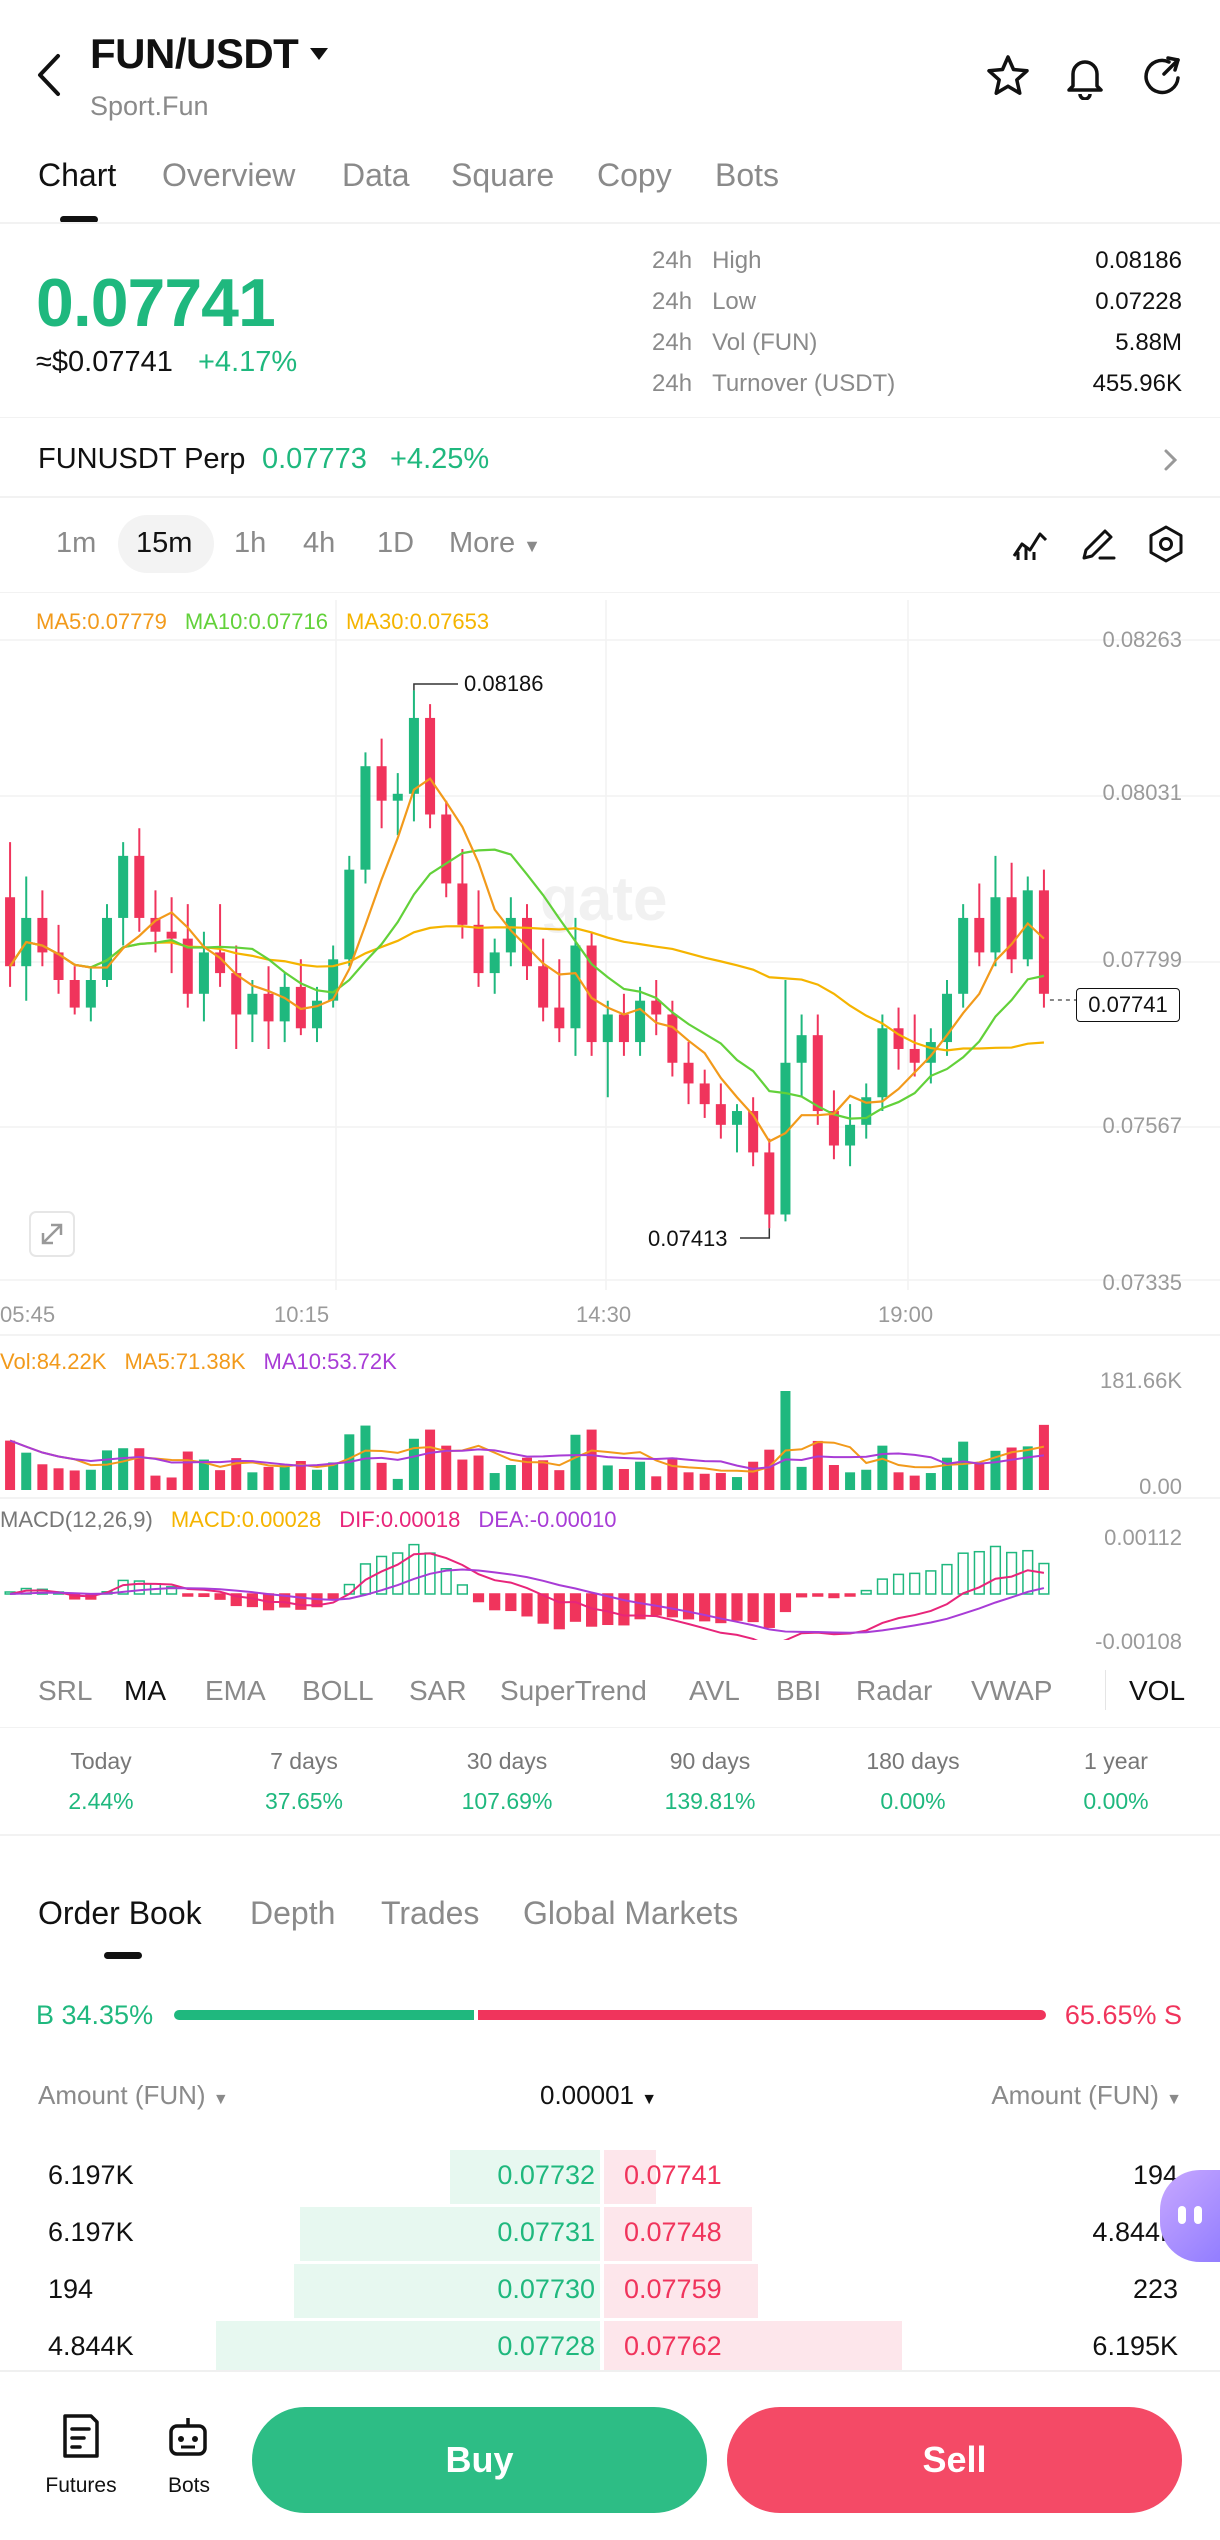  I want to click on bots-label: Bots, so click(189, 2485).